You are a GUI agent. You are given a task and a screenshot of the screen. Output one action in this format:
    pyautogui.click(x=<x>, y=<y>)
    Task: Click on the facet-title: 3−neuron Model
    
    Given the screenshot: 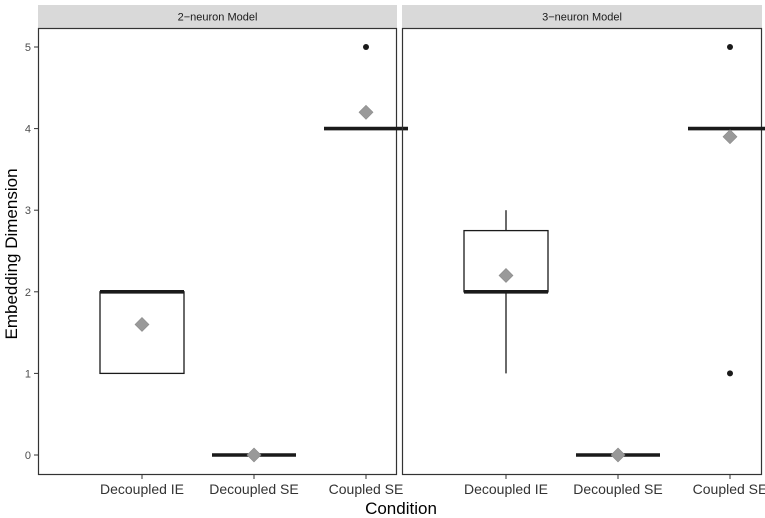 What is the action you would take?
    pyautogui.click(x=582, y=18)
    